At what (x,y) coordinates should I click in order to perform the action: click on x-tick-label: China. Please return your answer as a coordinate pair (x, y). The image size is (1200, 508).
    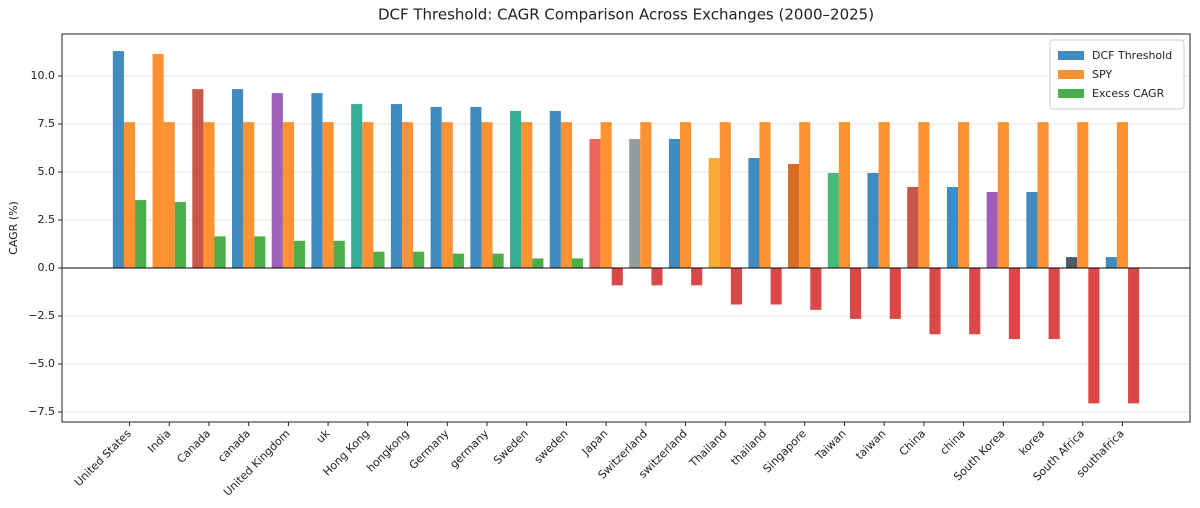
    Looking at the image, I should click on (912, 442).